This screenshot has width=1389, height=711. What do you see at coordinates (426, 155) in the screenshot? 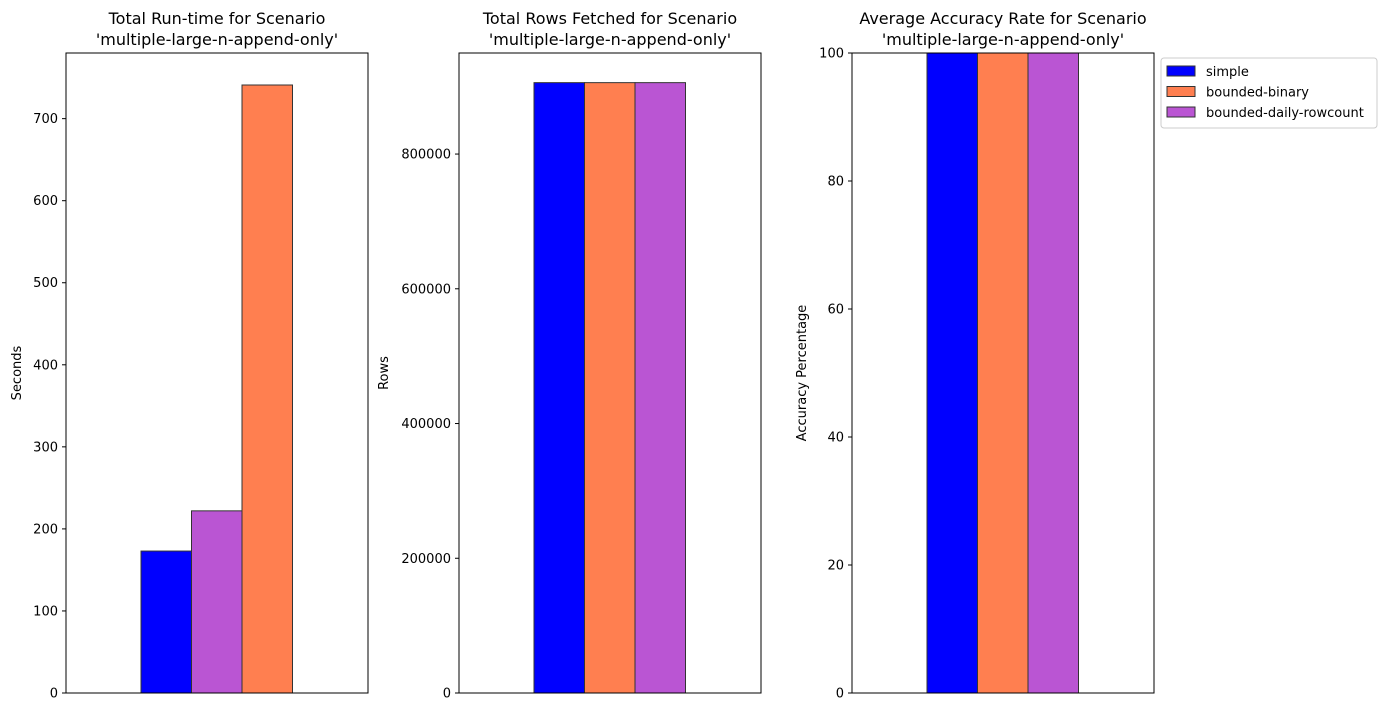
I see `y-tick-label: 800000` at bounding box center [426, 155].